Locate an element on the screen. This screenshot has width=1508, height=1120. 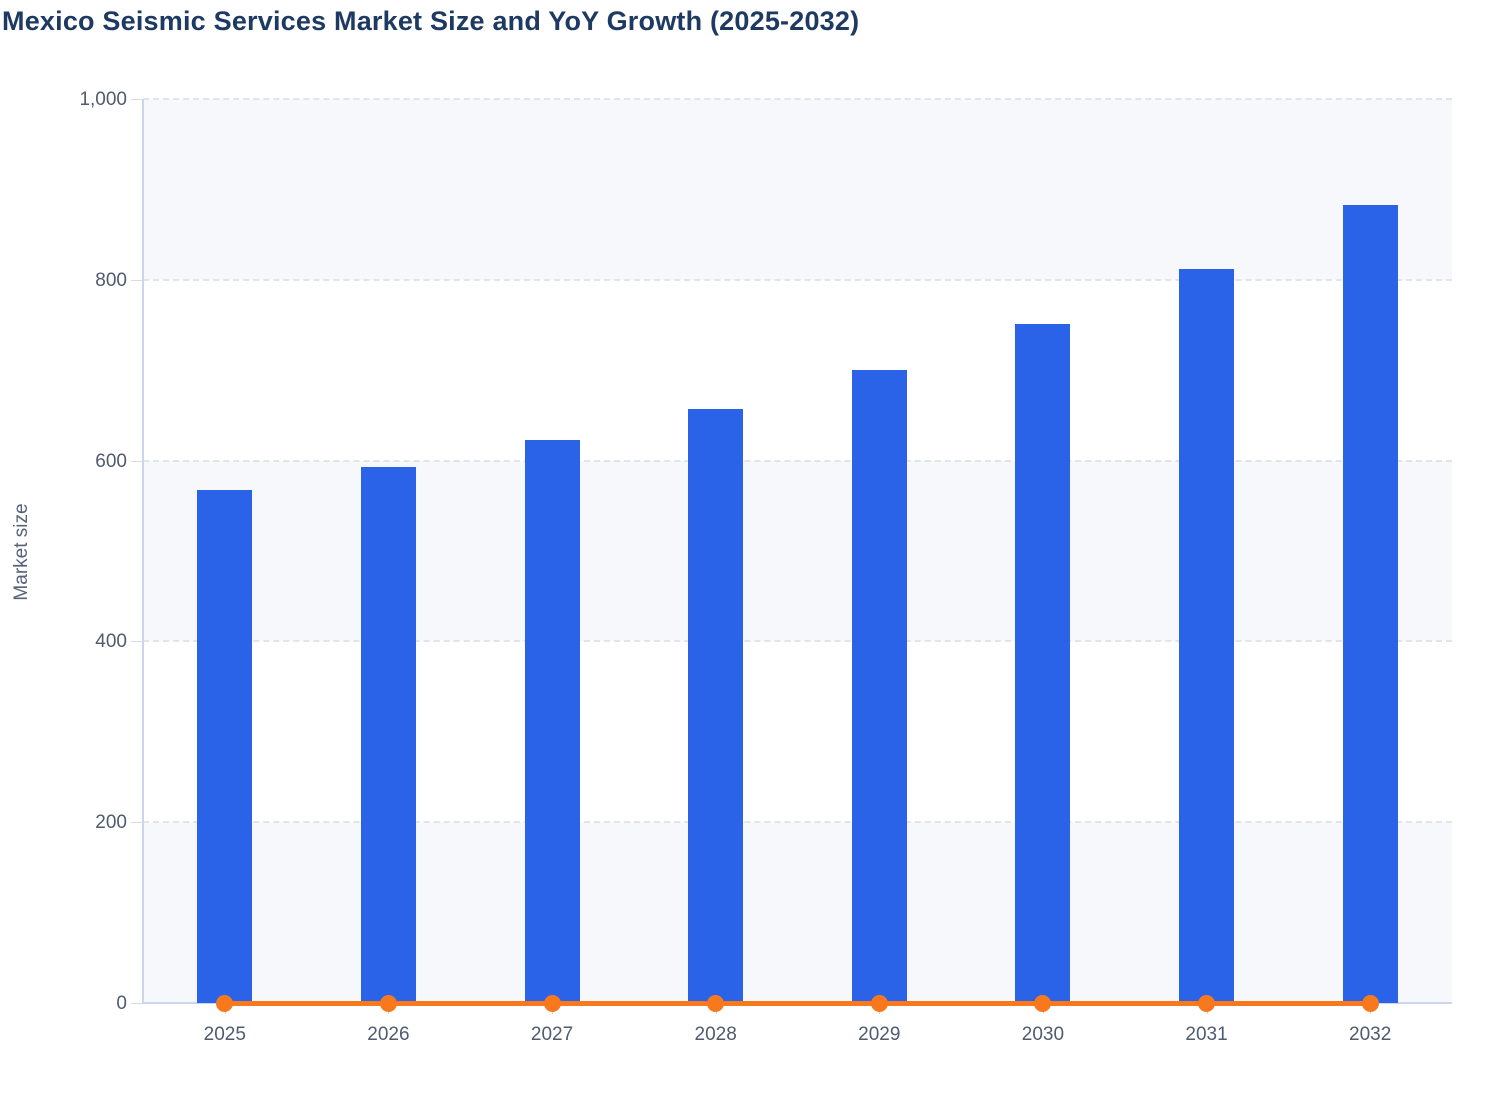
x-tick-label: 2027 is located at coordinates (552, 1034).